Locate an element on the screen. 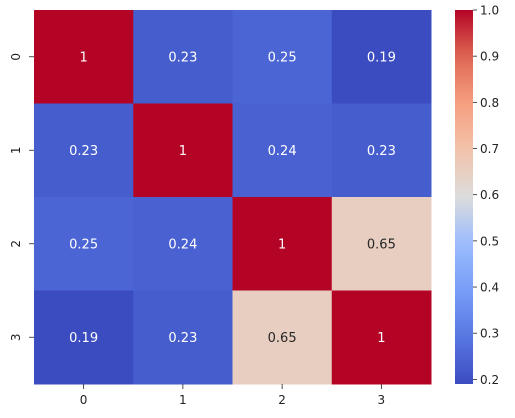 The height and width of the screenshot is (418, 515). colorbar-tick-label: 0.5 is located at coordinates (489, 241).